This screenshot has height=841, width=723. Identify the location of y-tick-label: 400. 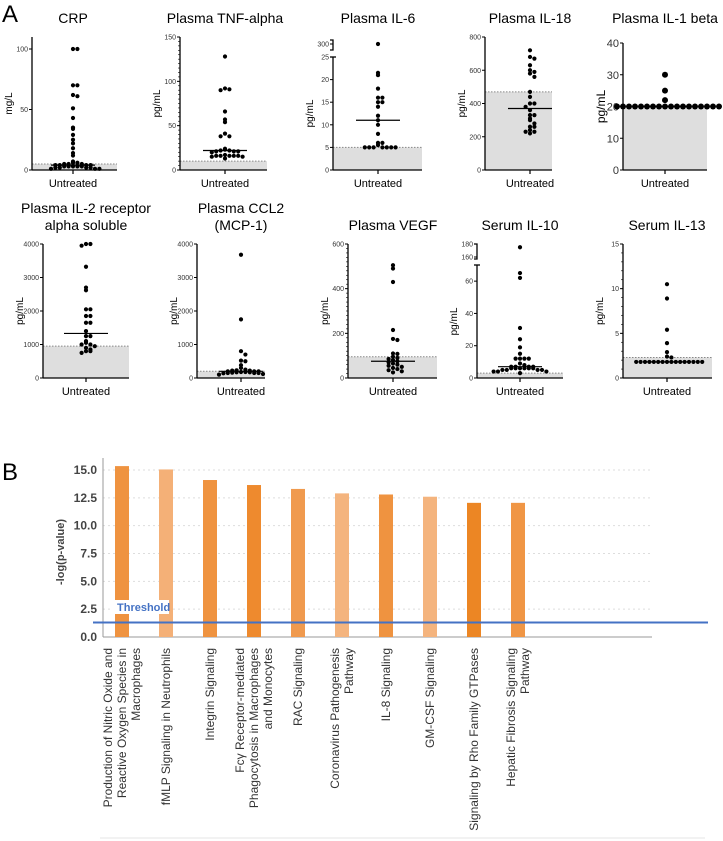
(338, 289).